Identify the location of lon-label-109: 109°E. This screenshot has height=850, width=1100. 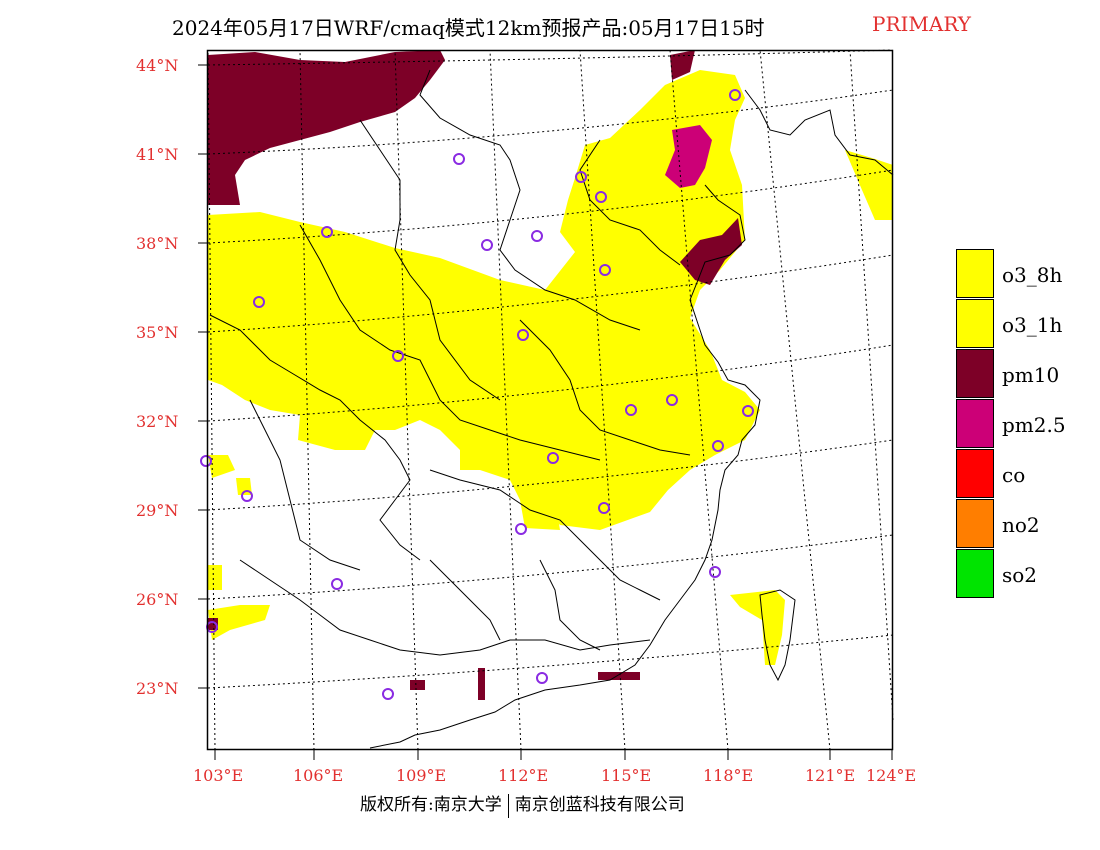
(421, 775).